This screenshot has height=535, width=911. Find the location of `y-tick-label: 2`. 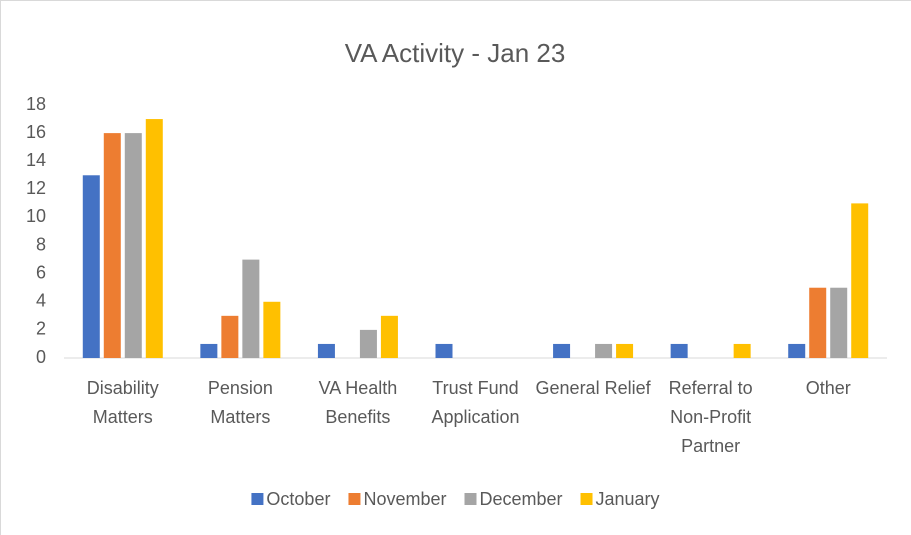

y-tick-label: 2 is located at coordinates (41, 329).